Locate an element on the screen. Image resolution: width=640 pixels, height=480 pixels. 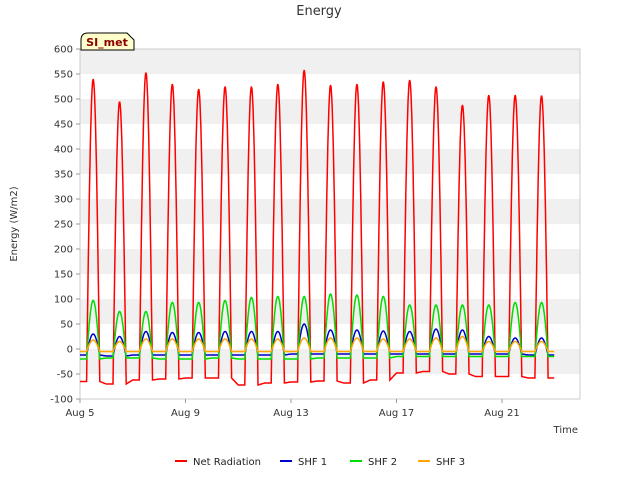
x-tick-label: Aug 13 is located at coordinates (290, 413).